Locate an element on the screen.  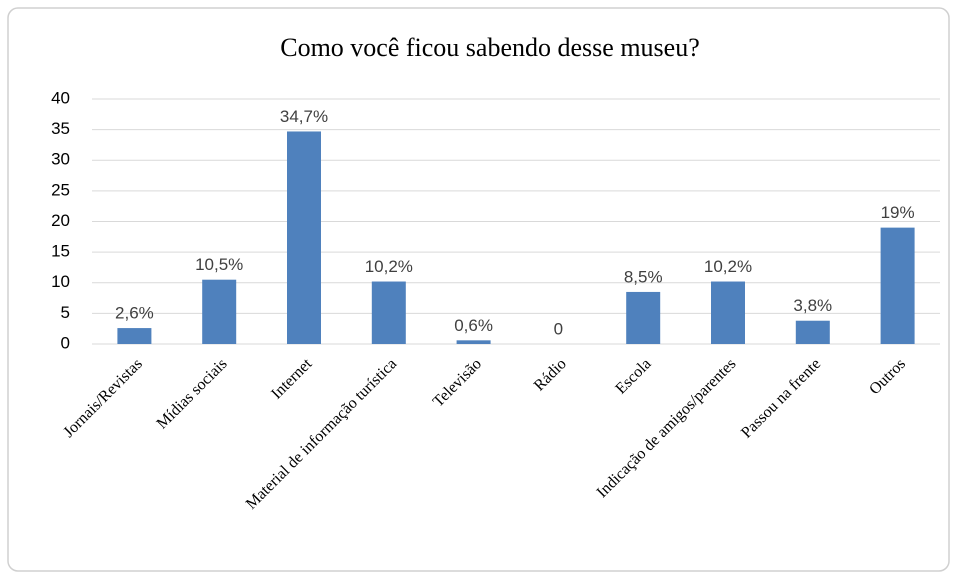
y-tick-label: 0 is located at coordinates (65, 342).